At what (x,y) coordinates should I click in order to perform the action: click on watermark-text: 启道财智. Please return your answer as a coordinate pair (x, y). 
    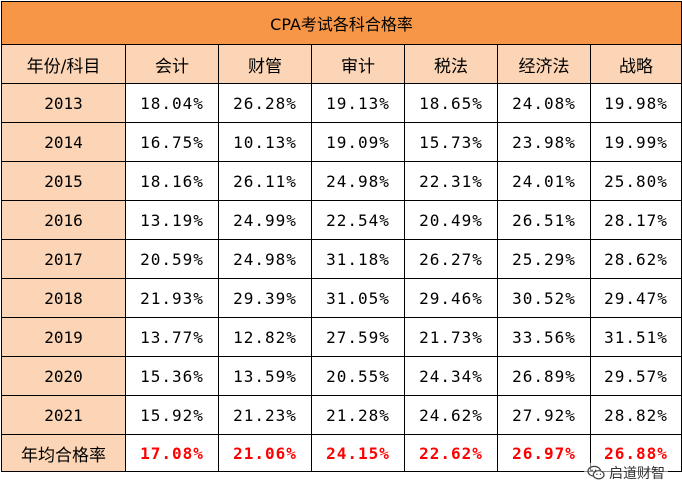
    Looking at the image, I should click on (637, 474).